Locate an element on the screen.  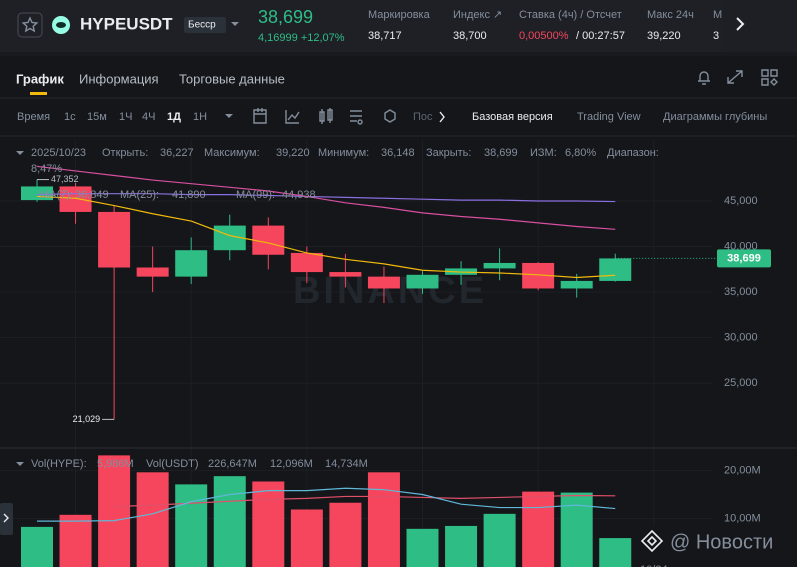
interval: 4Ч is located at coordinates (148, 117).